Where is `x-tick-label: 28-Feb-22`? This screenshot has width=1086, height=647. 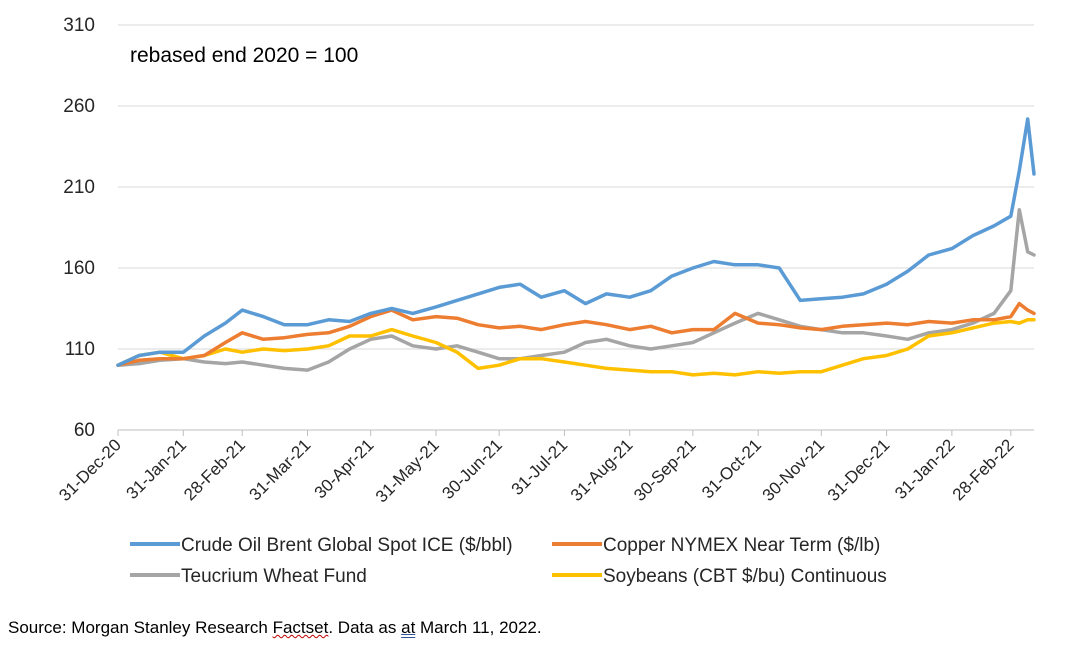
x-tick-label: 28-Feb-22 is located at coordinates (983, 469).